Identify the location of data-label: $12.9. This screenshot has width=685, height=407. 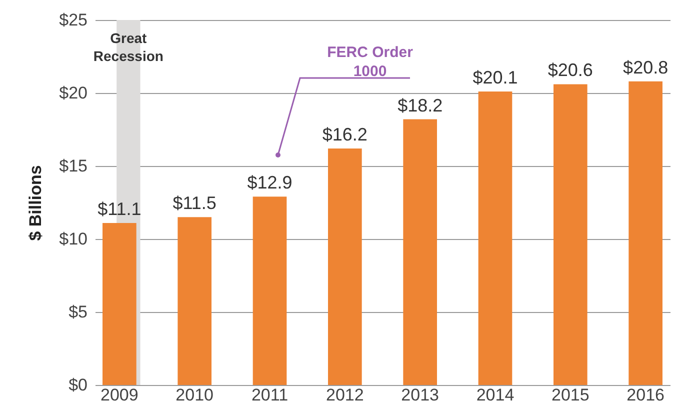
(269, 182).